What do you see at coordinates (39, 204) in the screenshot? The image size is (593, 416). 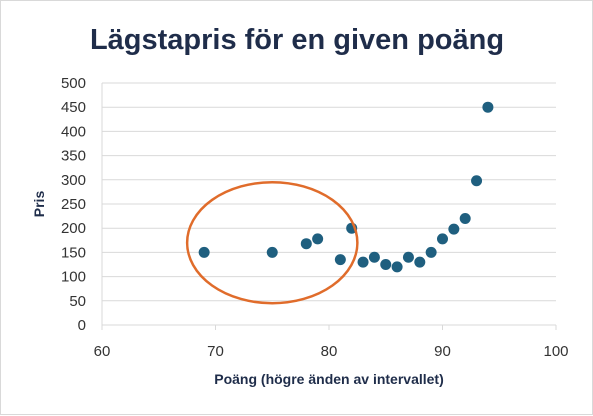 I see `y-axis-label: Pris` at bounding box center [39, 204].